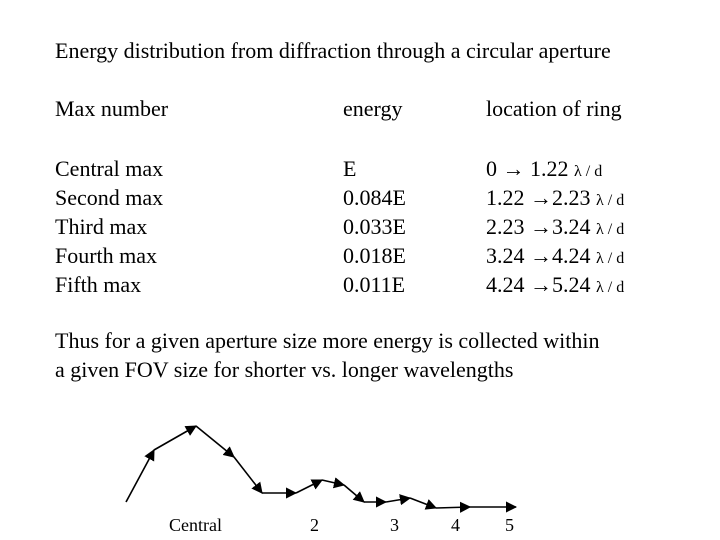 Image resolution: width=720 pixels, height=540 pixels. I want to click on ring-from: 0, so click(491, 168).